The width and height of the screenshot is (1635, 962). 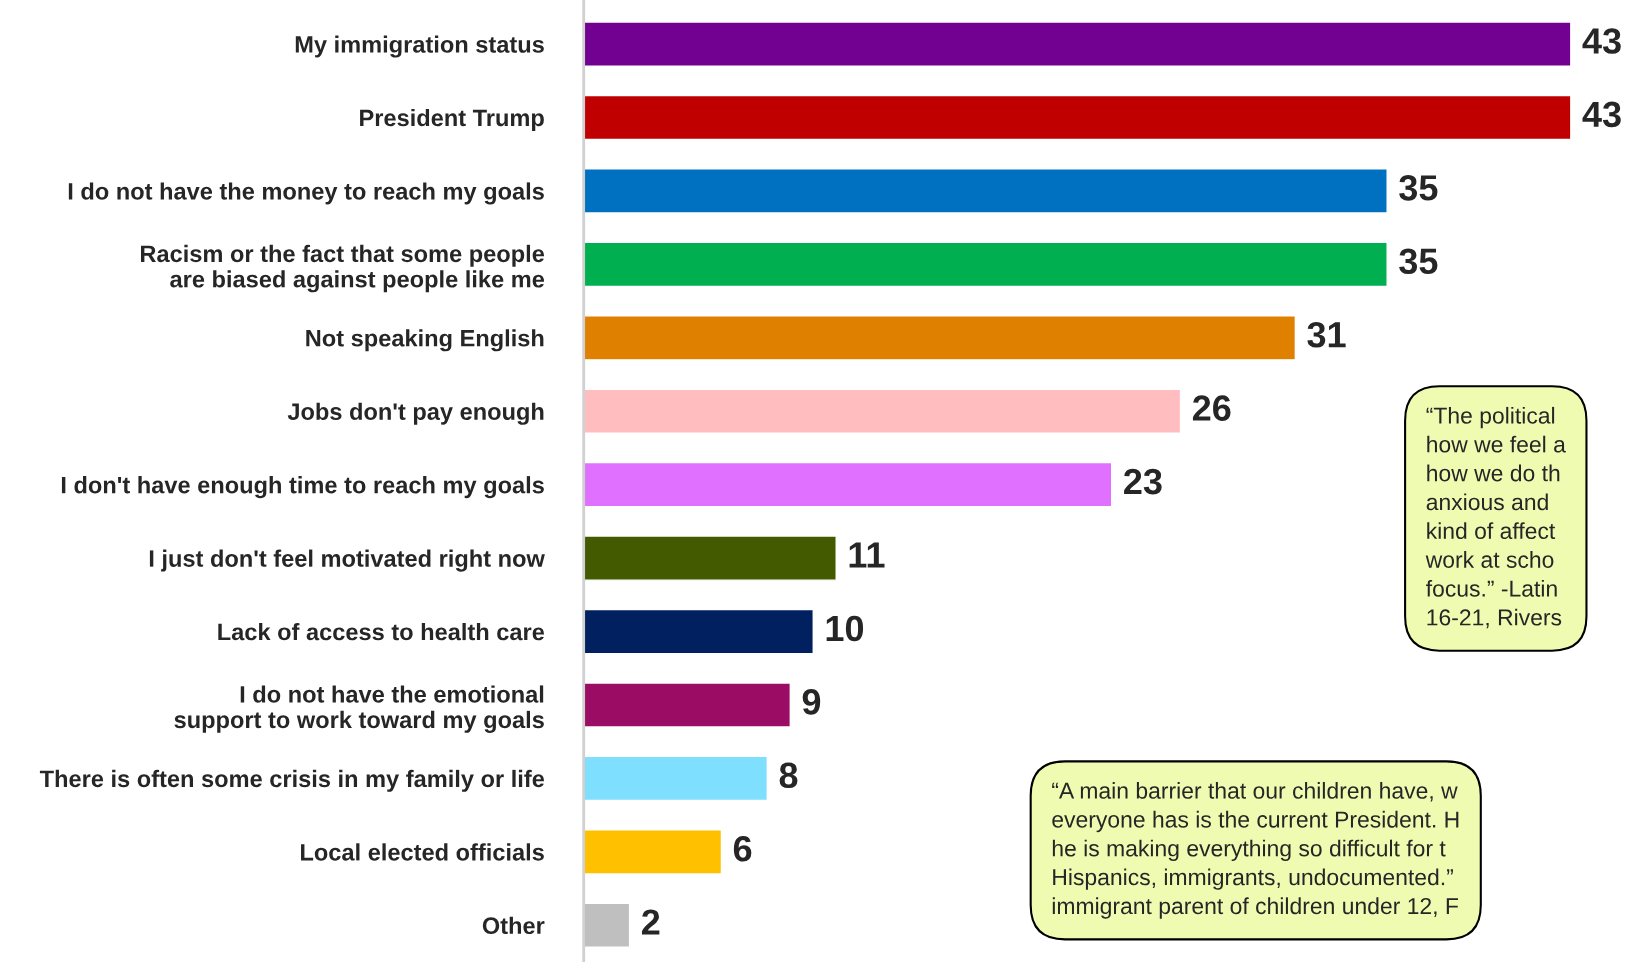 I want to click on y-tick-label: I just don't feel motivated right now, so click(x=347, y=560).